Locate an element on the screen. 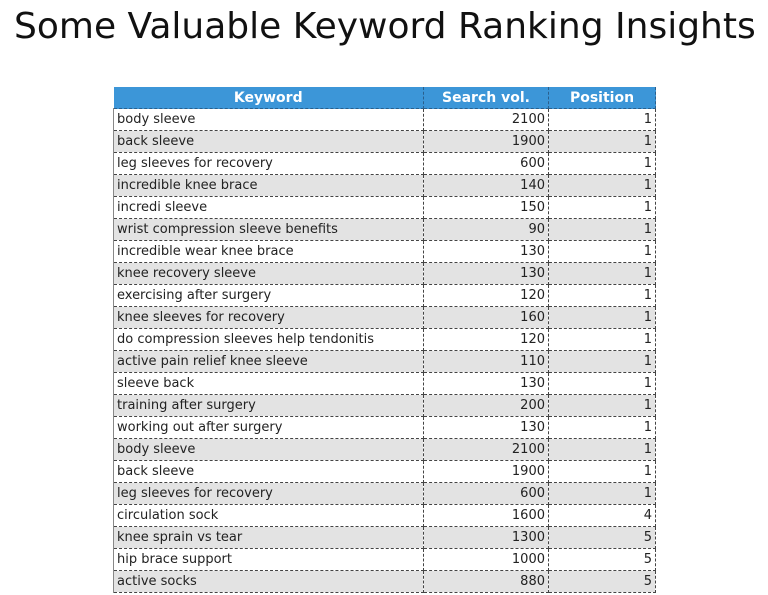  search-volume-cell: 880 is located at coordinates (486, 581).